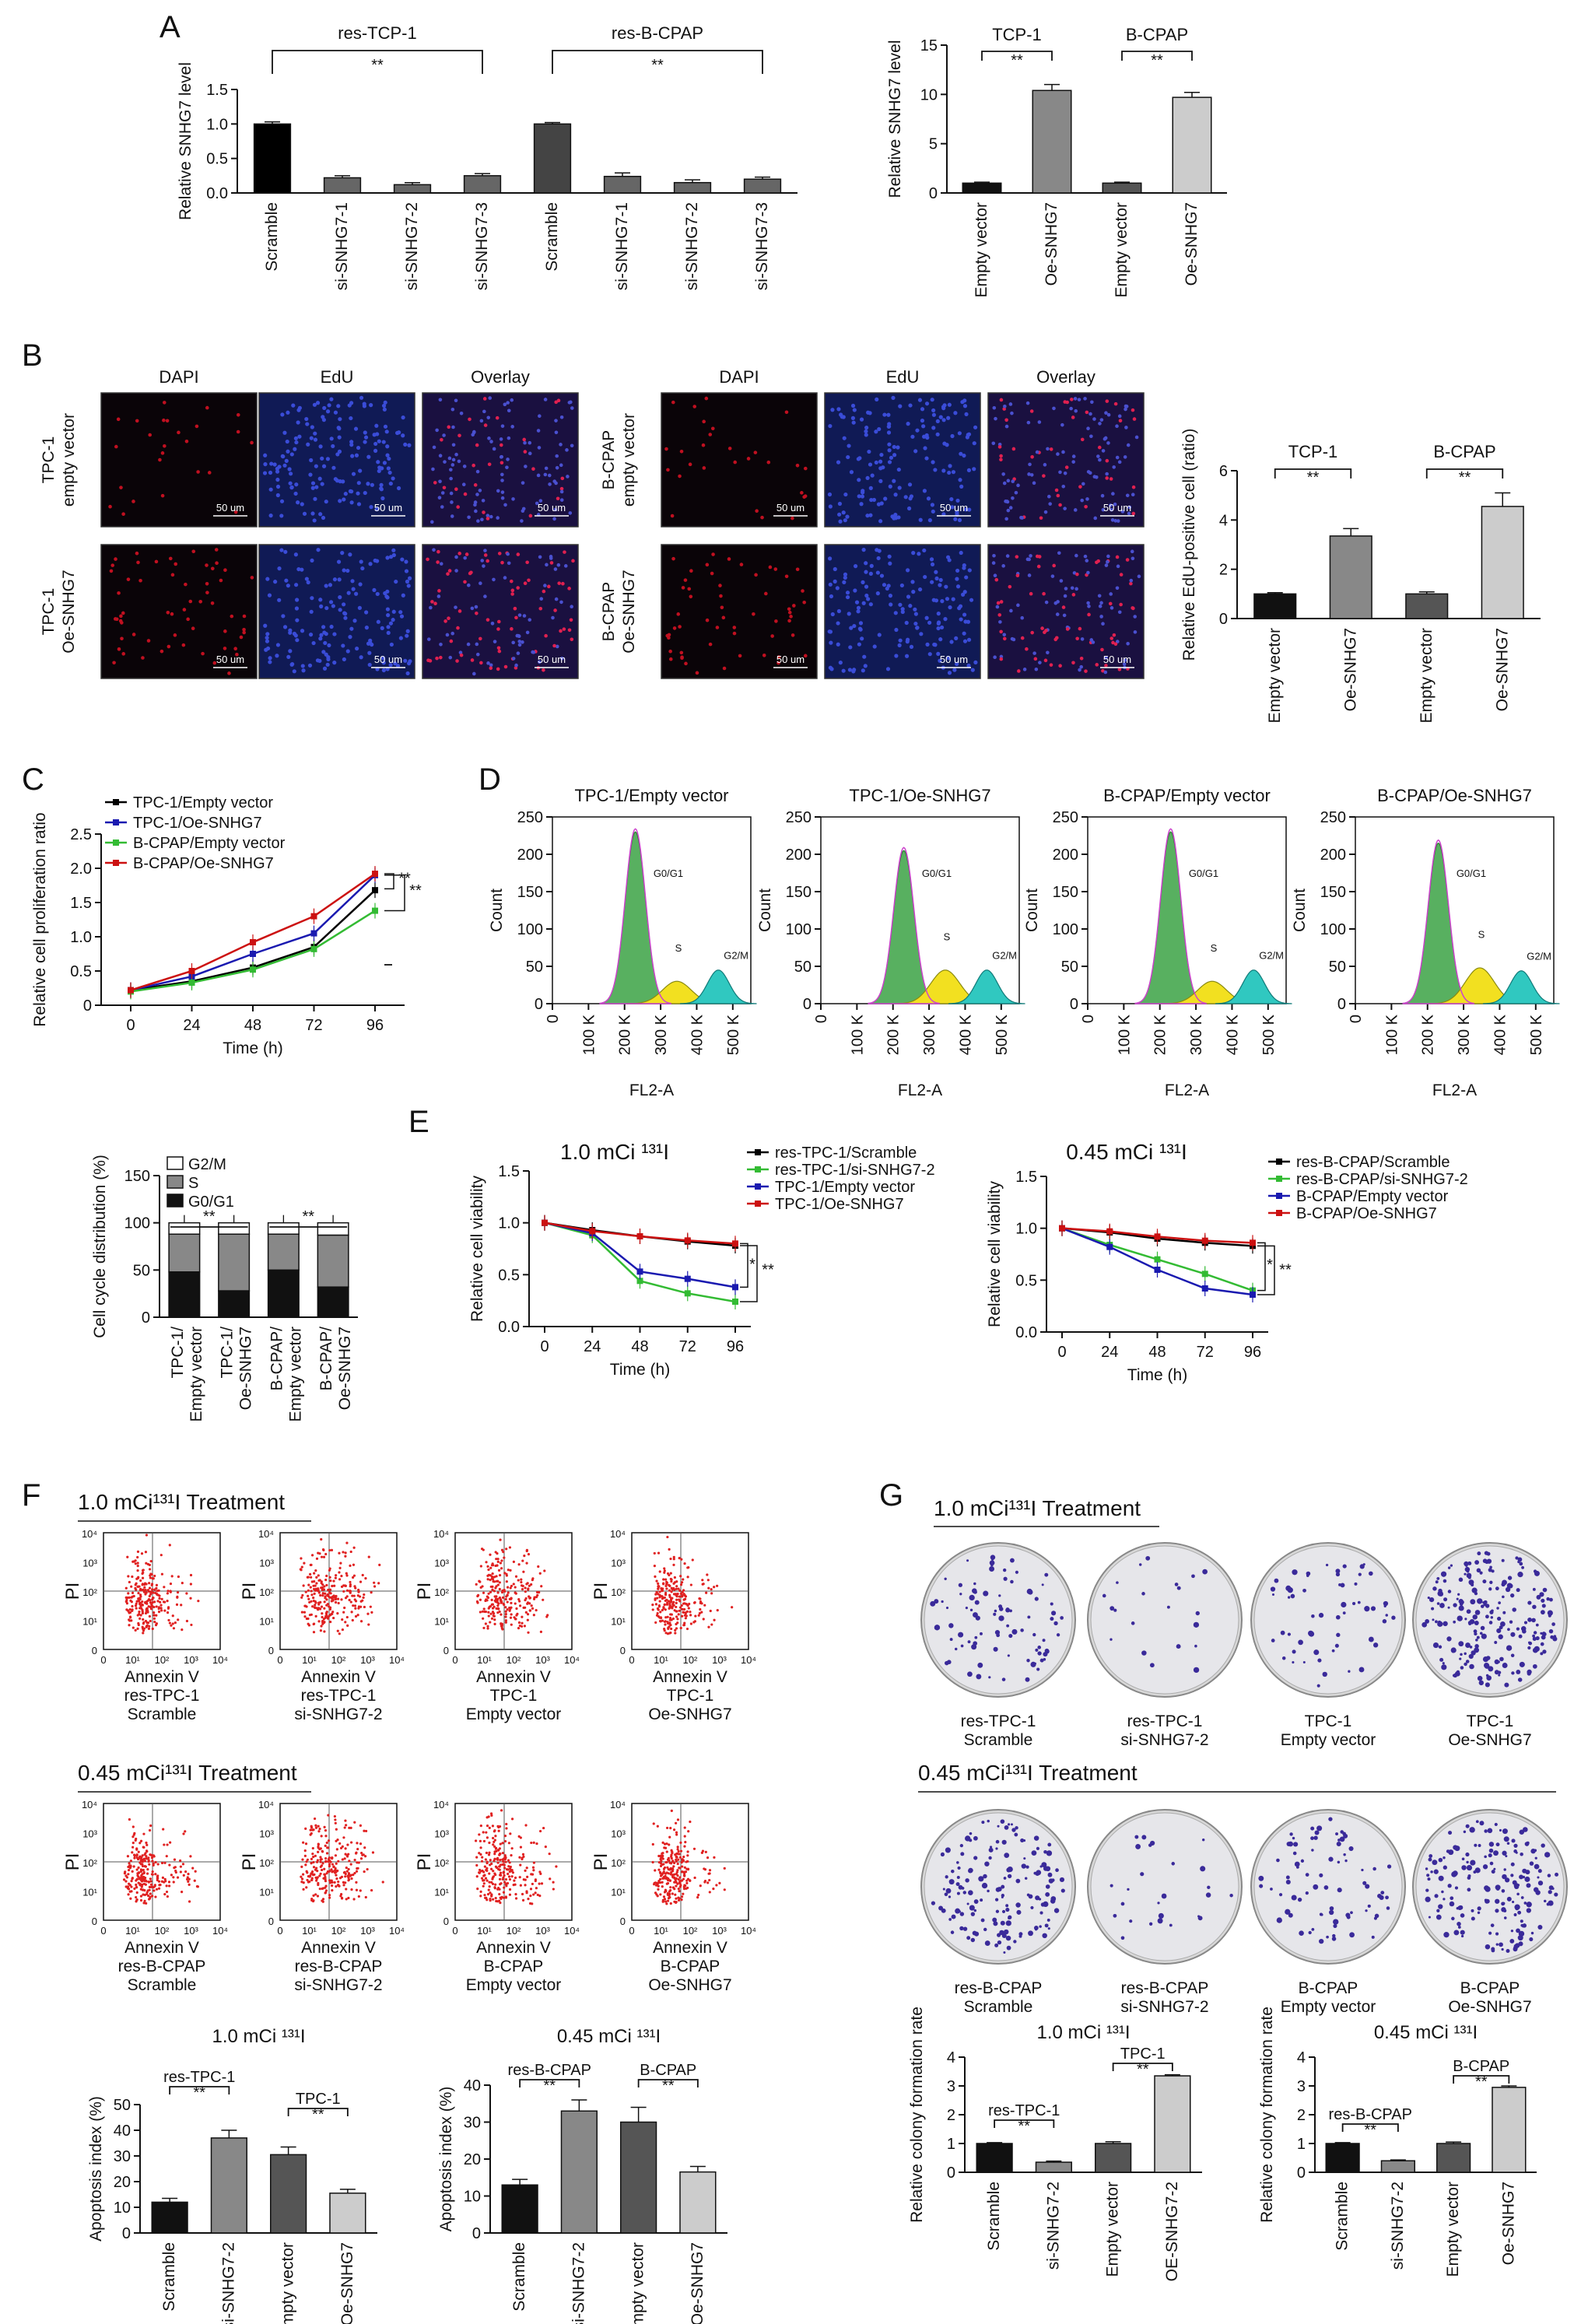  Describe the element at coordinates (482, 184) in the screenshot. I see `bar` at that location.